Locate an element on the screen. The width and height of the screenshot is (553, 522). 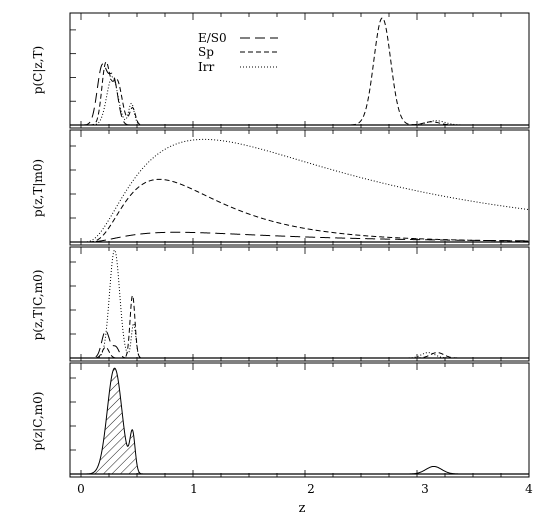
xlabel: z is located at coordinates (302, 508).